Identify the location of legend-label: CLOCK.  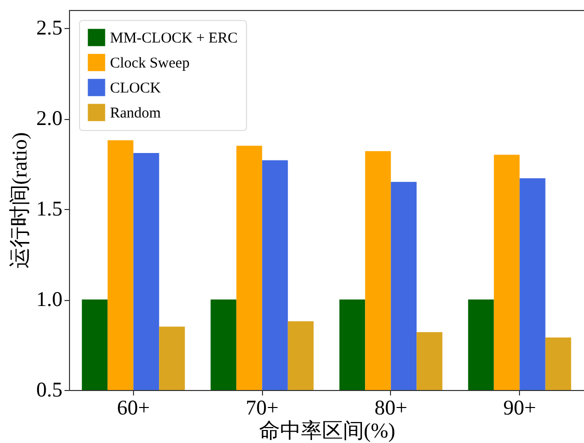
(136, 88).